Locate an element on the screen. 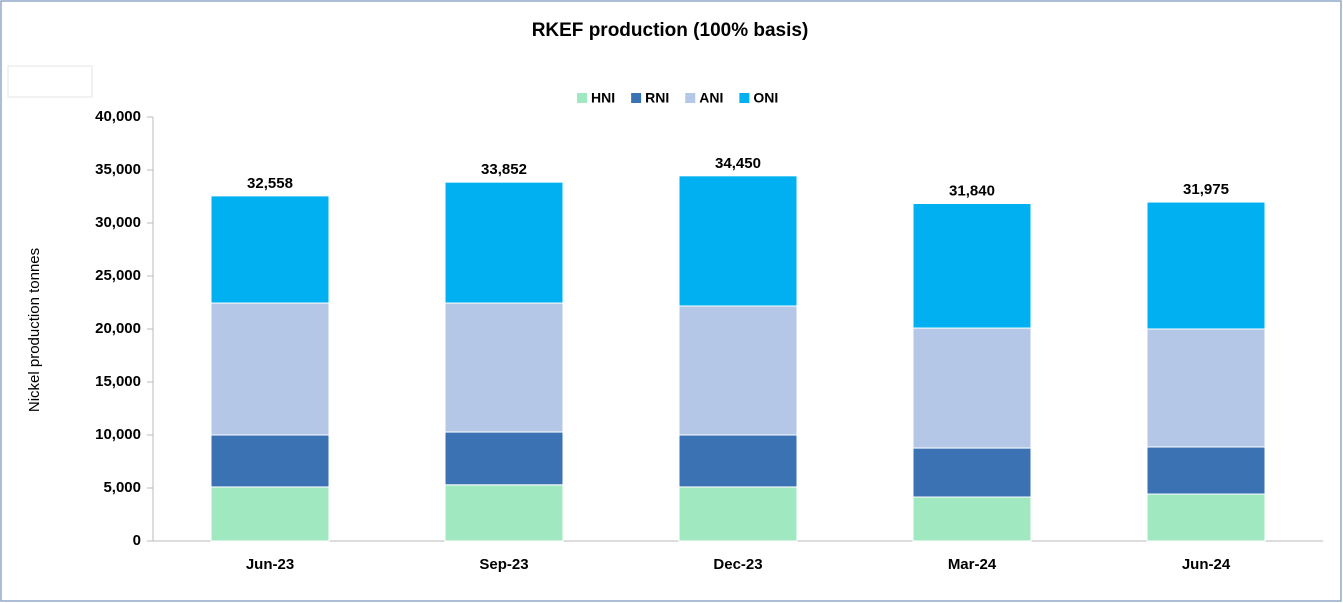 Image resolution: width=1343 pixels, height=603 pixels. legend-label: ONI is located at coordinates (765, 98).